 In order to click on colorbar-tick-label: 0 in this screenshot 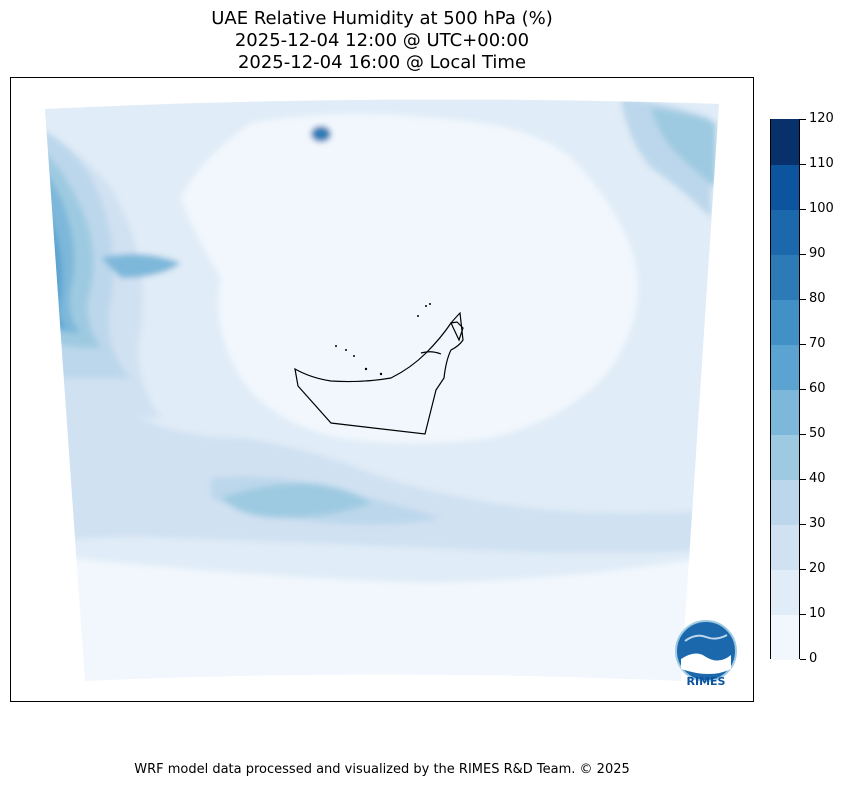, I will do `click(813, 658)`.